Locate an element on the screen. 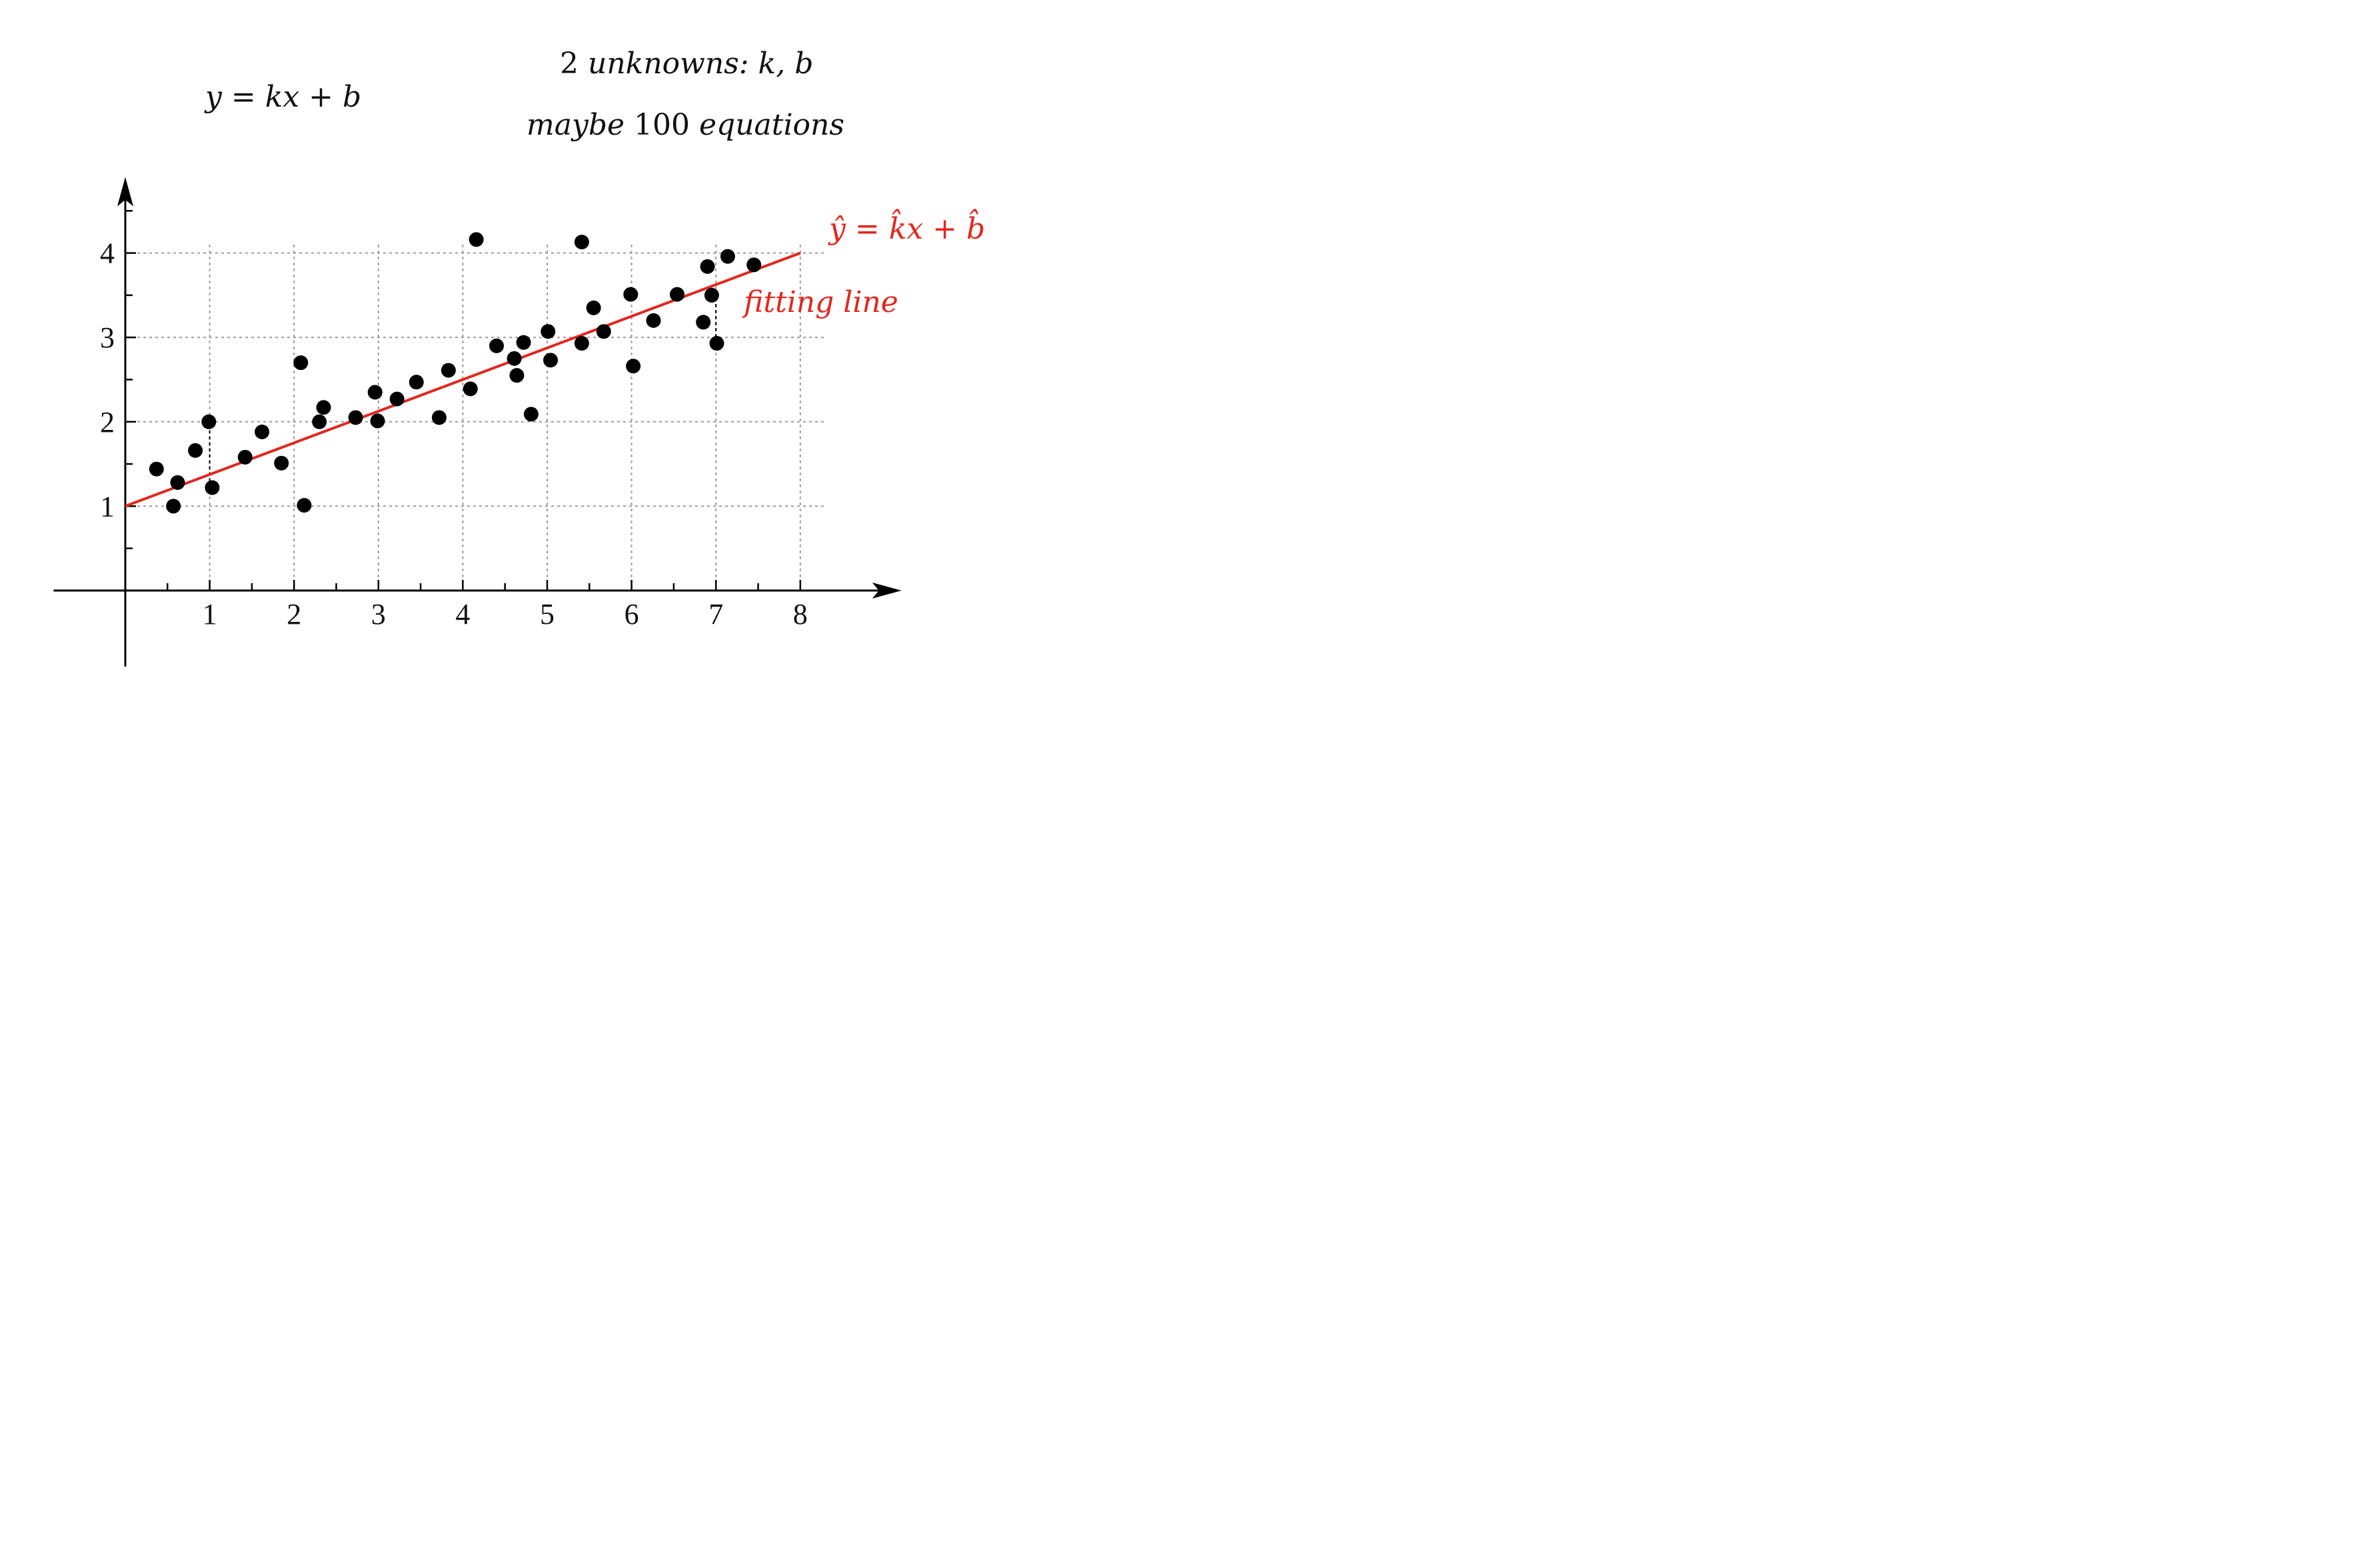  fit-line-equation: ŷ = k̂x + b̂ is located at coordinates (906, 226).